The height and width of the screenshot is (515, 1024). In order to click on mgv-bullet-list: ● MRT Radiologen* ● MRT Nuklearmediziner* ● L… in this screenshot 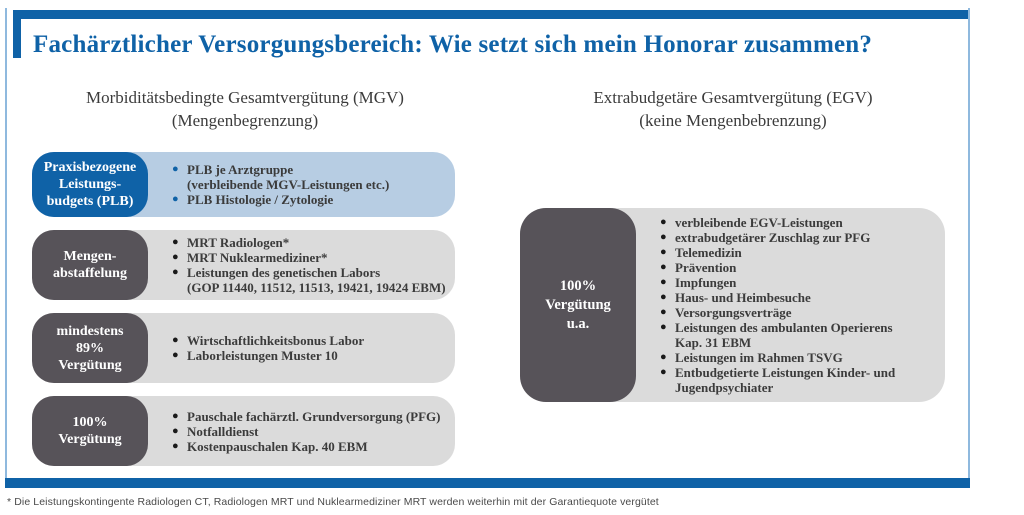, I will do `click(313, 265)`.